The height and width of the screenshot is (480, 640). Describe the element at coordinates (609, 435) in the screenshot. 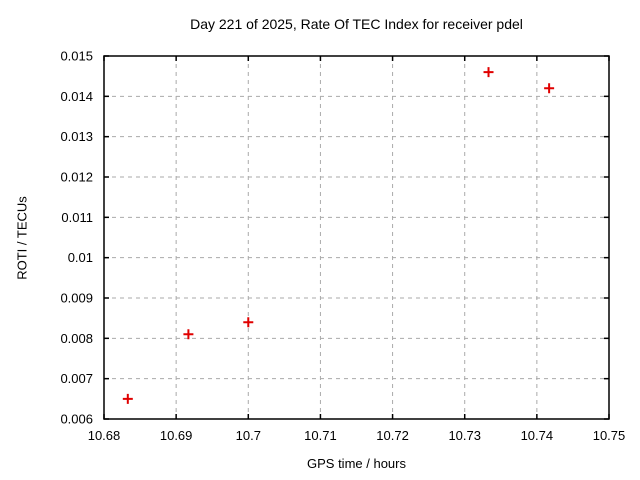

I see `x-tick-label: 10.75` at that location.